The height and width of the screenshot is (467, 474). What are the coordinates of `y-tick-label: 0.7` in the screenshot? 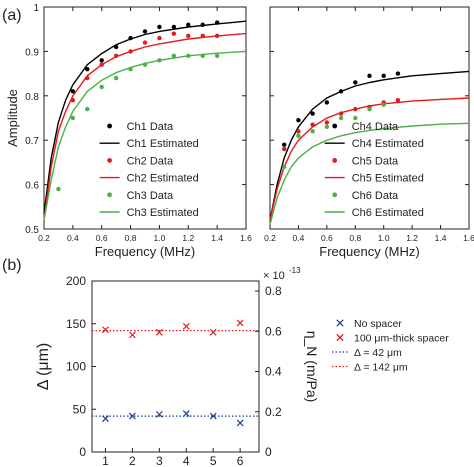 It's located at (32, 141).